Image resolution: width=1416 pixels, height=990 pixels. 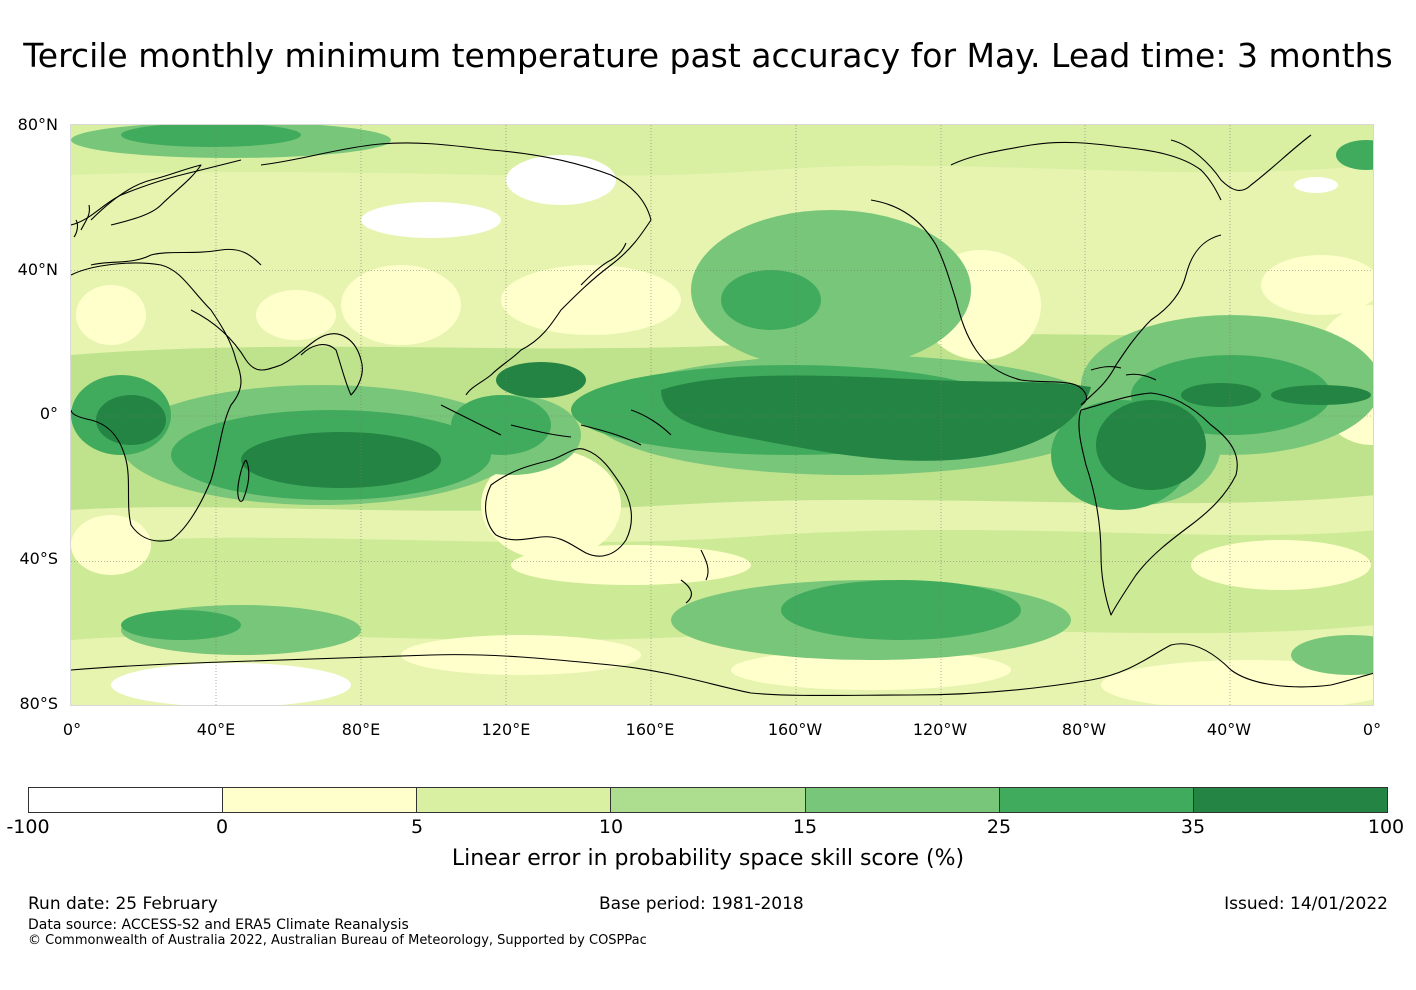 I want to click on run-date: Run date: 25 February, so click(x=123, y=904).